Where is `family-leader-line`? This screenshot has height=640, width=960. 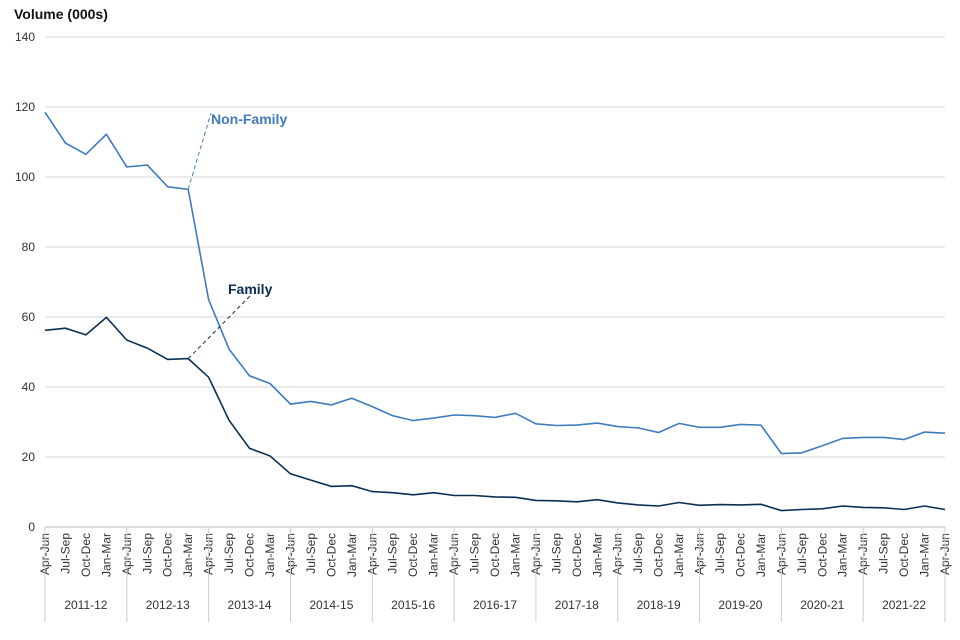 family-leader-line is located at coordinates (219, 327).